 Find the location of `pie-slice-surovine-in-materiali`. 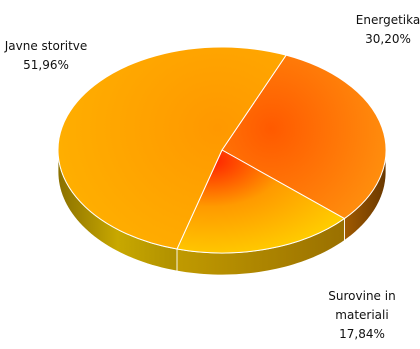

pie-slice-surovine-in-materiali is located at coordinates (261, 201).